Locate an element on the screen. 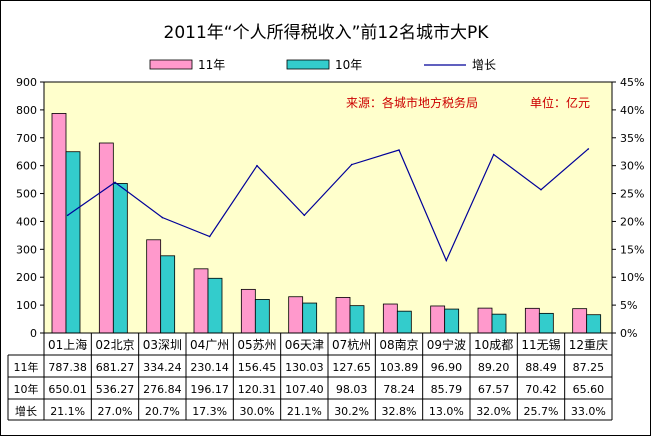  y-right-tick-label: 10% is located at coordinates (632, 277).